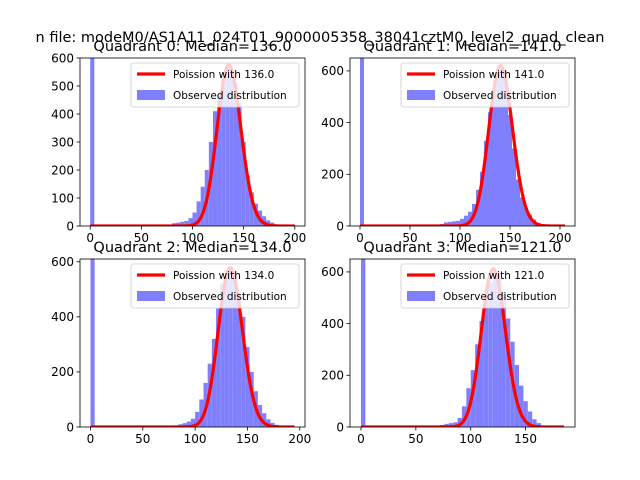 This screenshot has height=480, width=640. I want to click on legend: Poission with 141.0 Observed distribution, so click(485, 85).